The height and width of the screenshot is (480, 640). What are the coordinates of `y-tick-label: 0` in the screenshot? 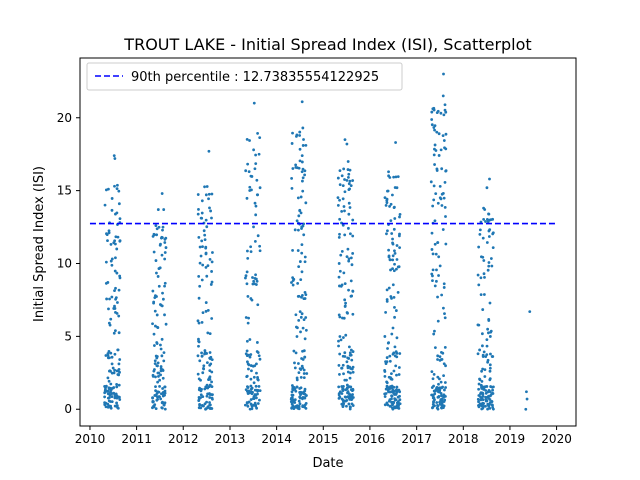 It's located at (68, 409).